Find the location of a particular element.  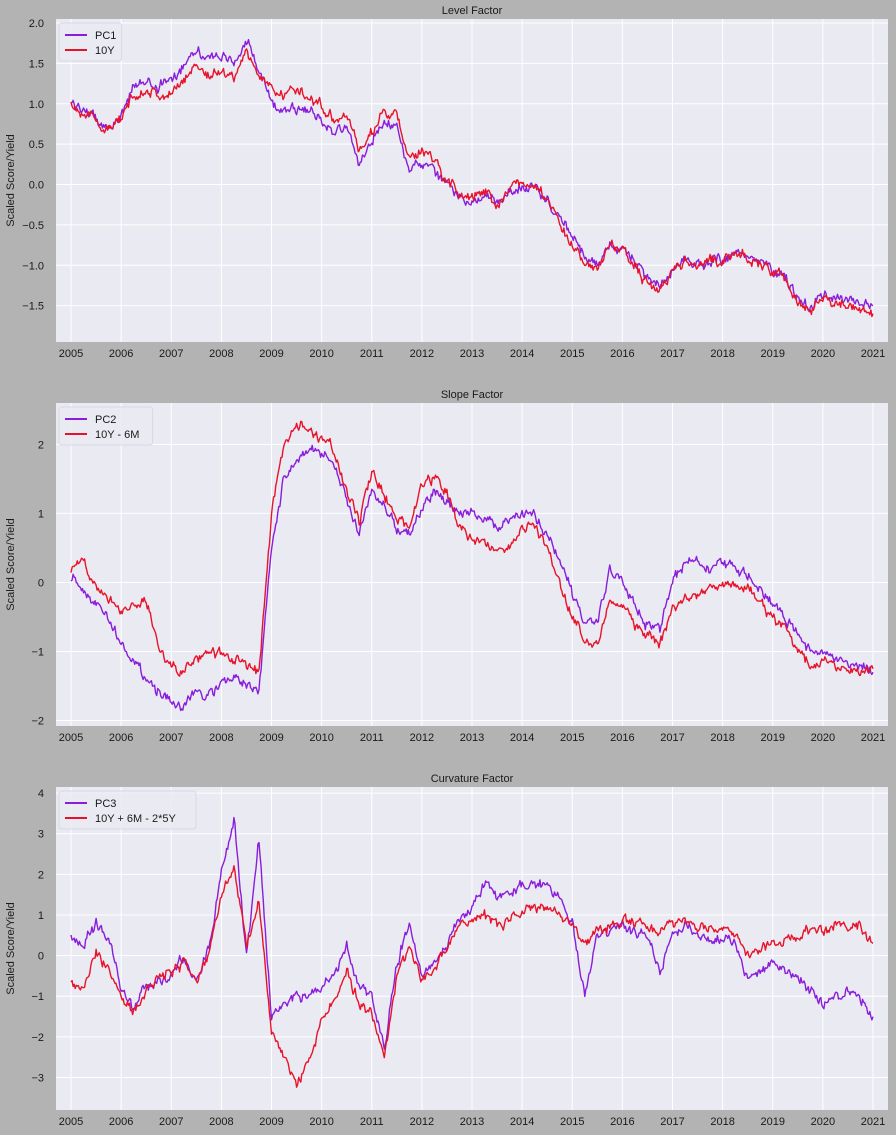

y-tick-label: 2.0 is located at coordinates (36, 24).